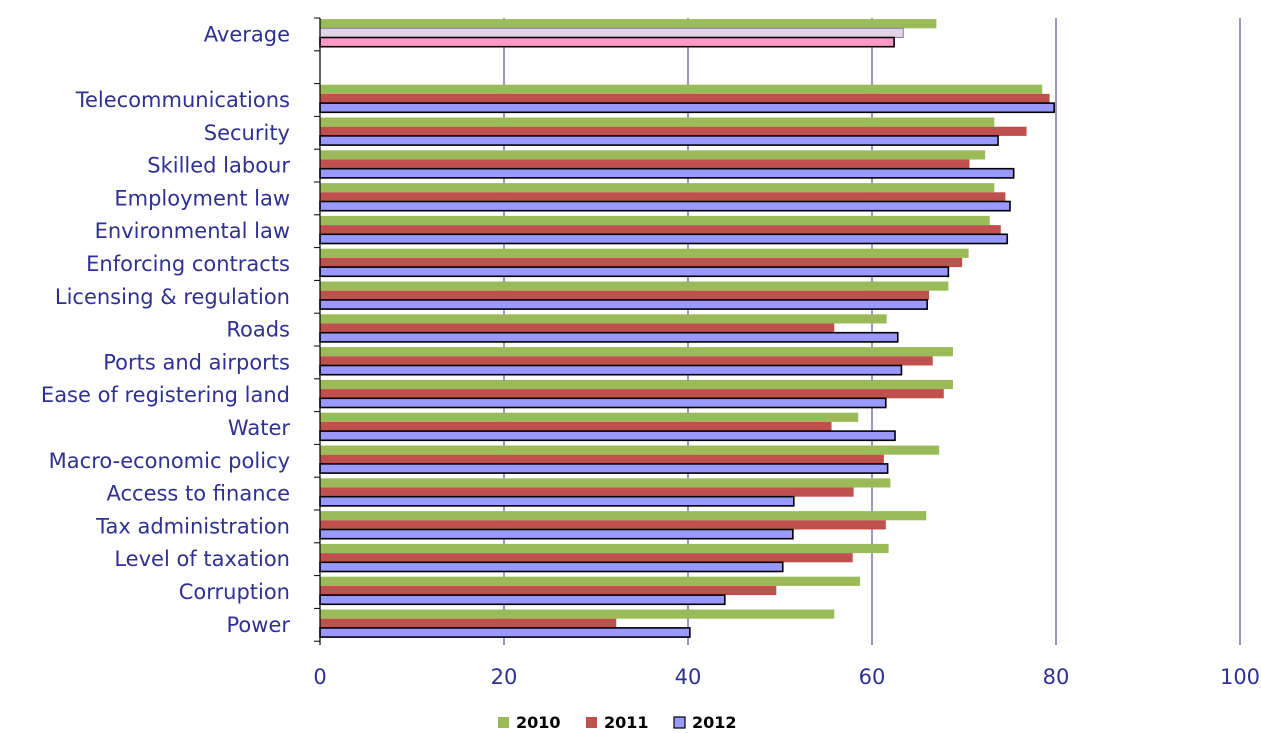 This screenshot has width=1261, height=733. Describe the element at coordinates (603, 524) in the screenshot. I see `bar-2011-tax-administration` at that location.